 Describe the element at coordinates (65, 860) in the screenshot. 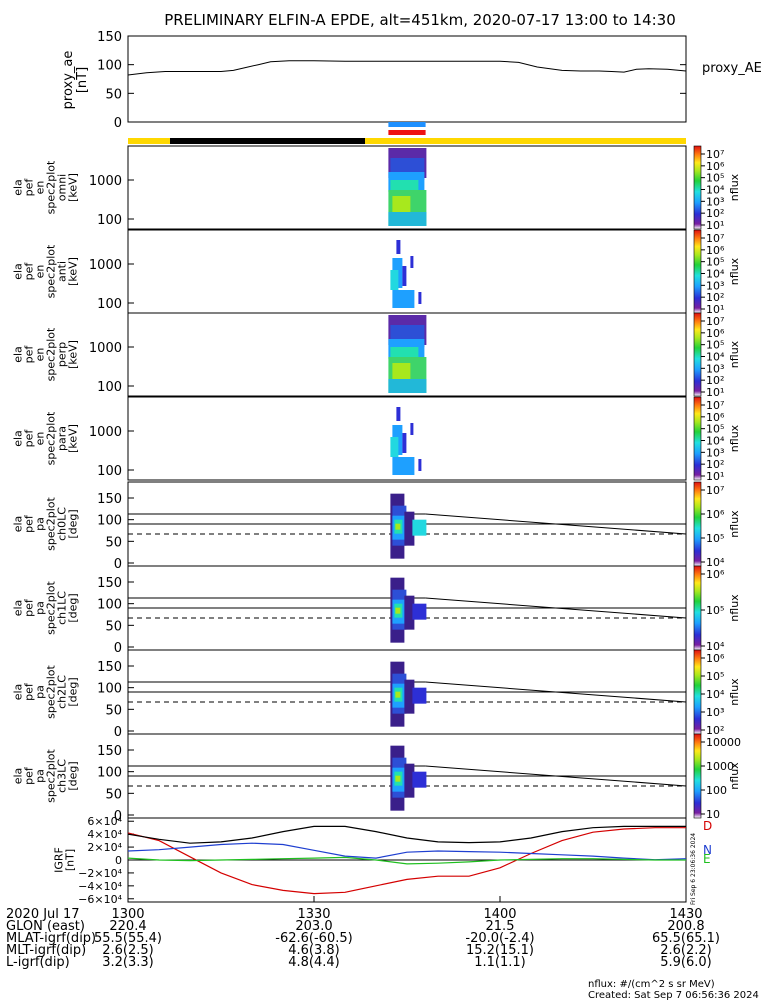

I see `igrf-ylabel: IGRF[nT]` at that location.